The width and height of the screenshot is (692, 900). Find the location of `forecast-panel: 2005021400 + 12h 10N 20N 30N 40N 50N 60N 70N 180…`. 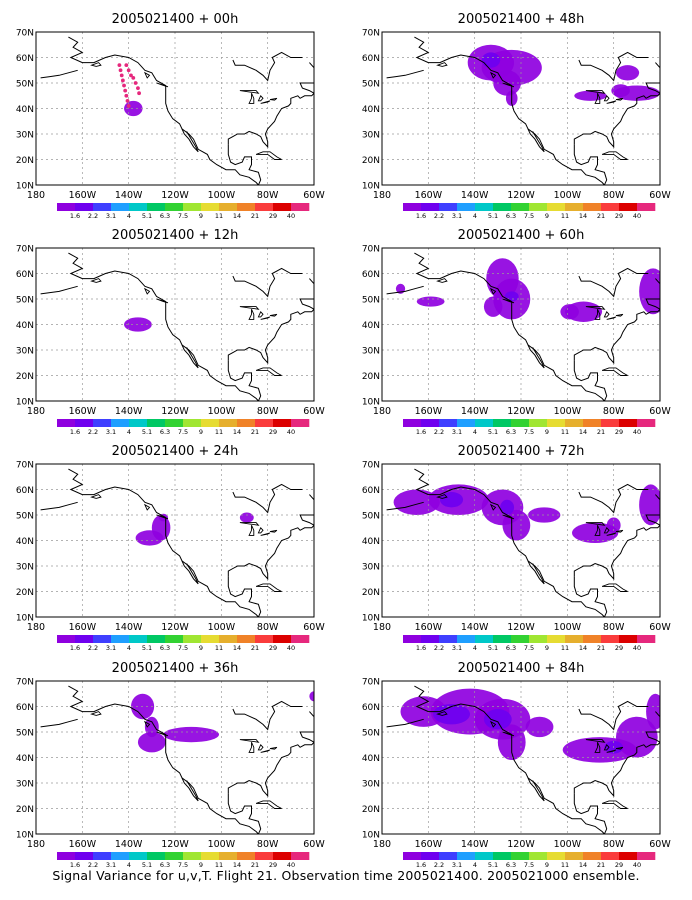

forecast-panel: 2005021400 + 12h 10N 20N 30N 40N 50N 60N 70N 180… is located at coordinates (171, 332).